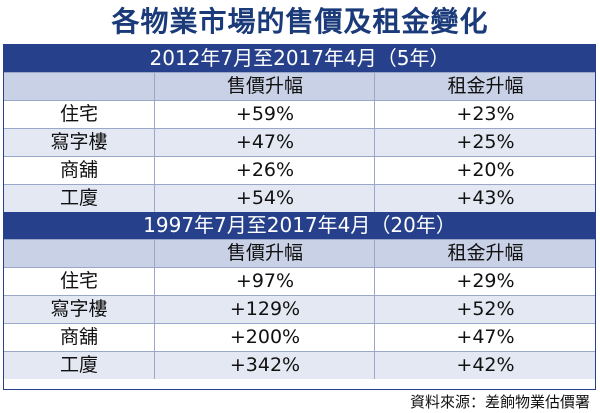  What do you see at coordinates (485, 114) in the screenshot?
I see `row-rent-increase: +23%` at bounding box center [485, 114].